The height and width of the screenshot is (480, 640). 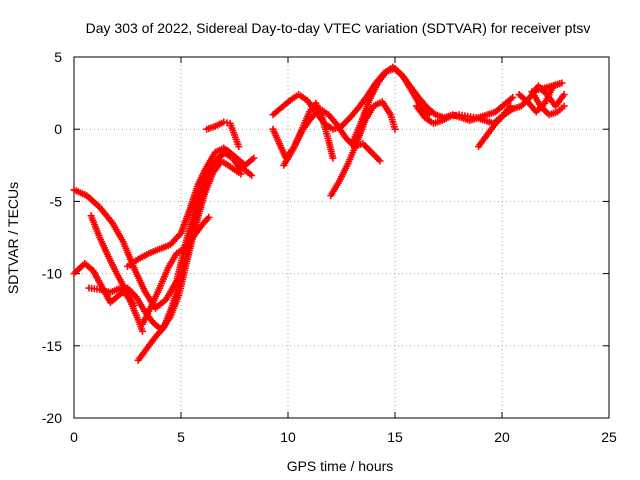 I want to click on series-arc5, so click(x=189, y=256).